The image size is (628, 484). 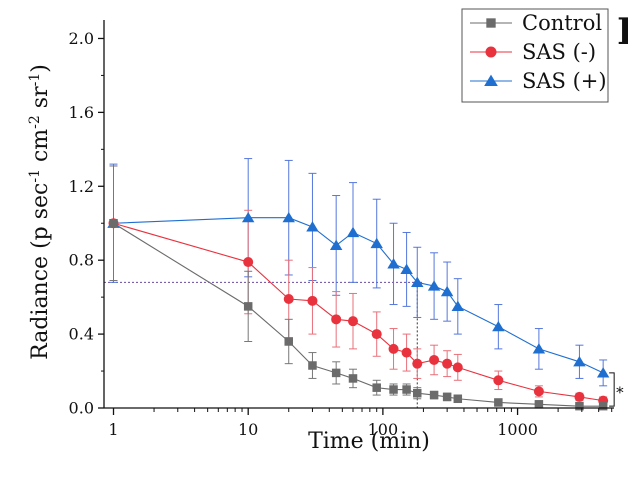 I want to click on legend: Control SAS (-) SAS (+), so click(x=535, y=55).